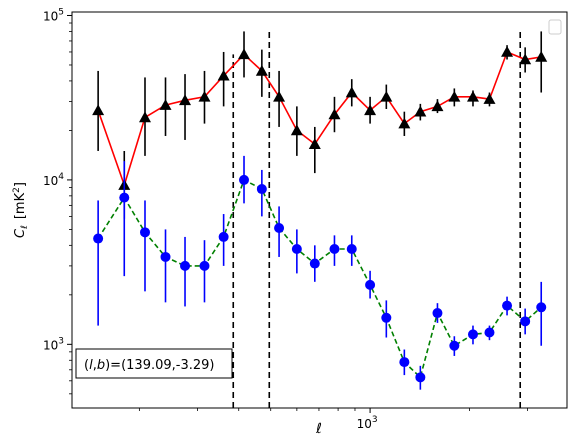 The width and height of the screenshot is (580, 444). I want to click on y-tick-label-1: 10⁴, so click(53, 180).